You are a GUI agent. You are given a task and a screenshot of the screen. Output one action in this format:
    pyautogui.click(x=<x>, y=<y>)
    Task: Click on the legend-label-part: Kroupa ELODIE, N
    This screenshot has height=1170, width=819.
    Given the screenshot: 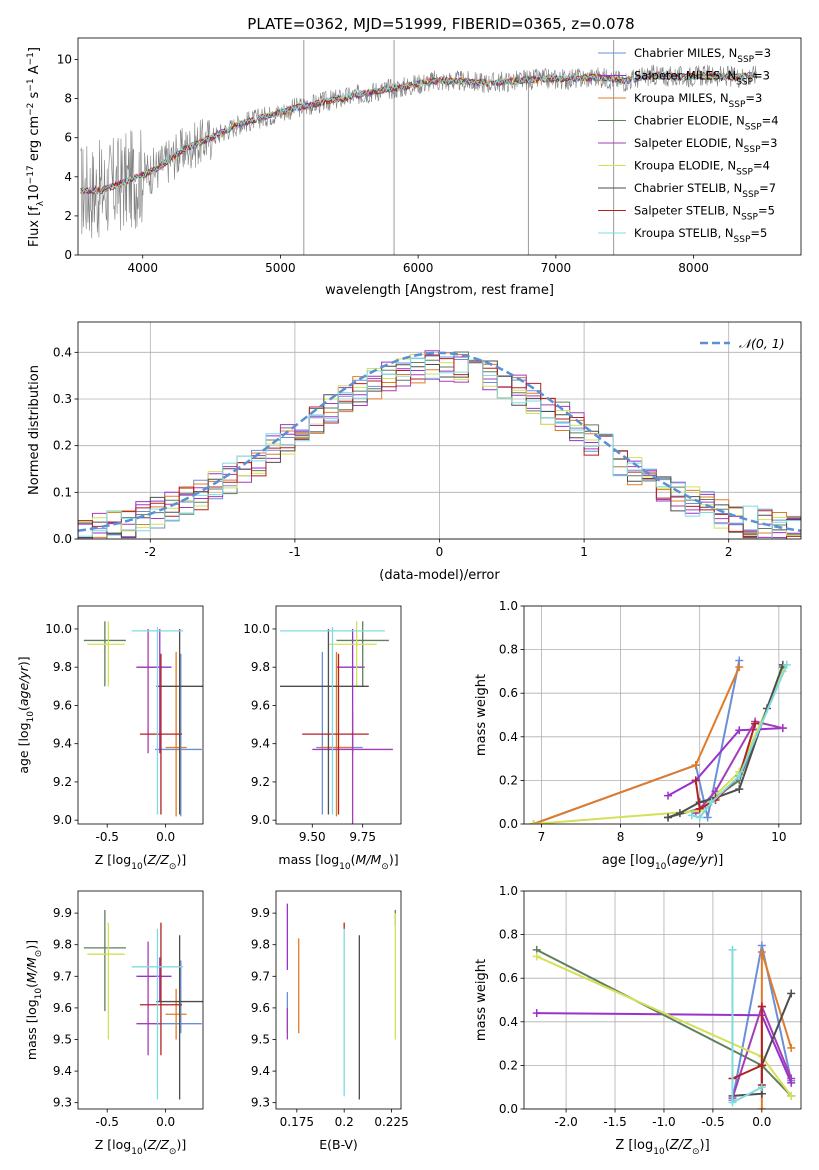 What is the action you would take?
    pyautogui.click(x=685, y=166)
    